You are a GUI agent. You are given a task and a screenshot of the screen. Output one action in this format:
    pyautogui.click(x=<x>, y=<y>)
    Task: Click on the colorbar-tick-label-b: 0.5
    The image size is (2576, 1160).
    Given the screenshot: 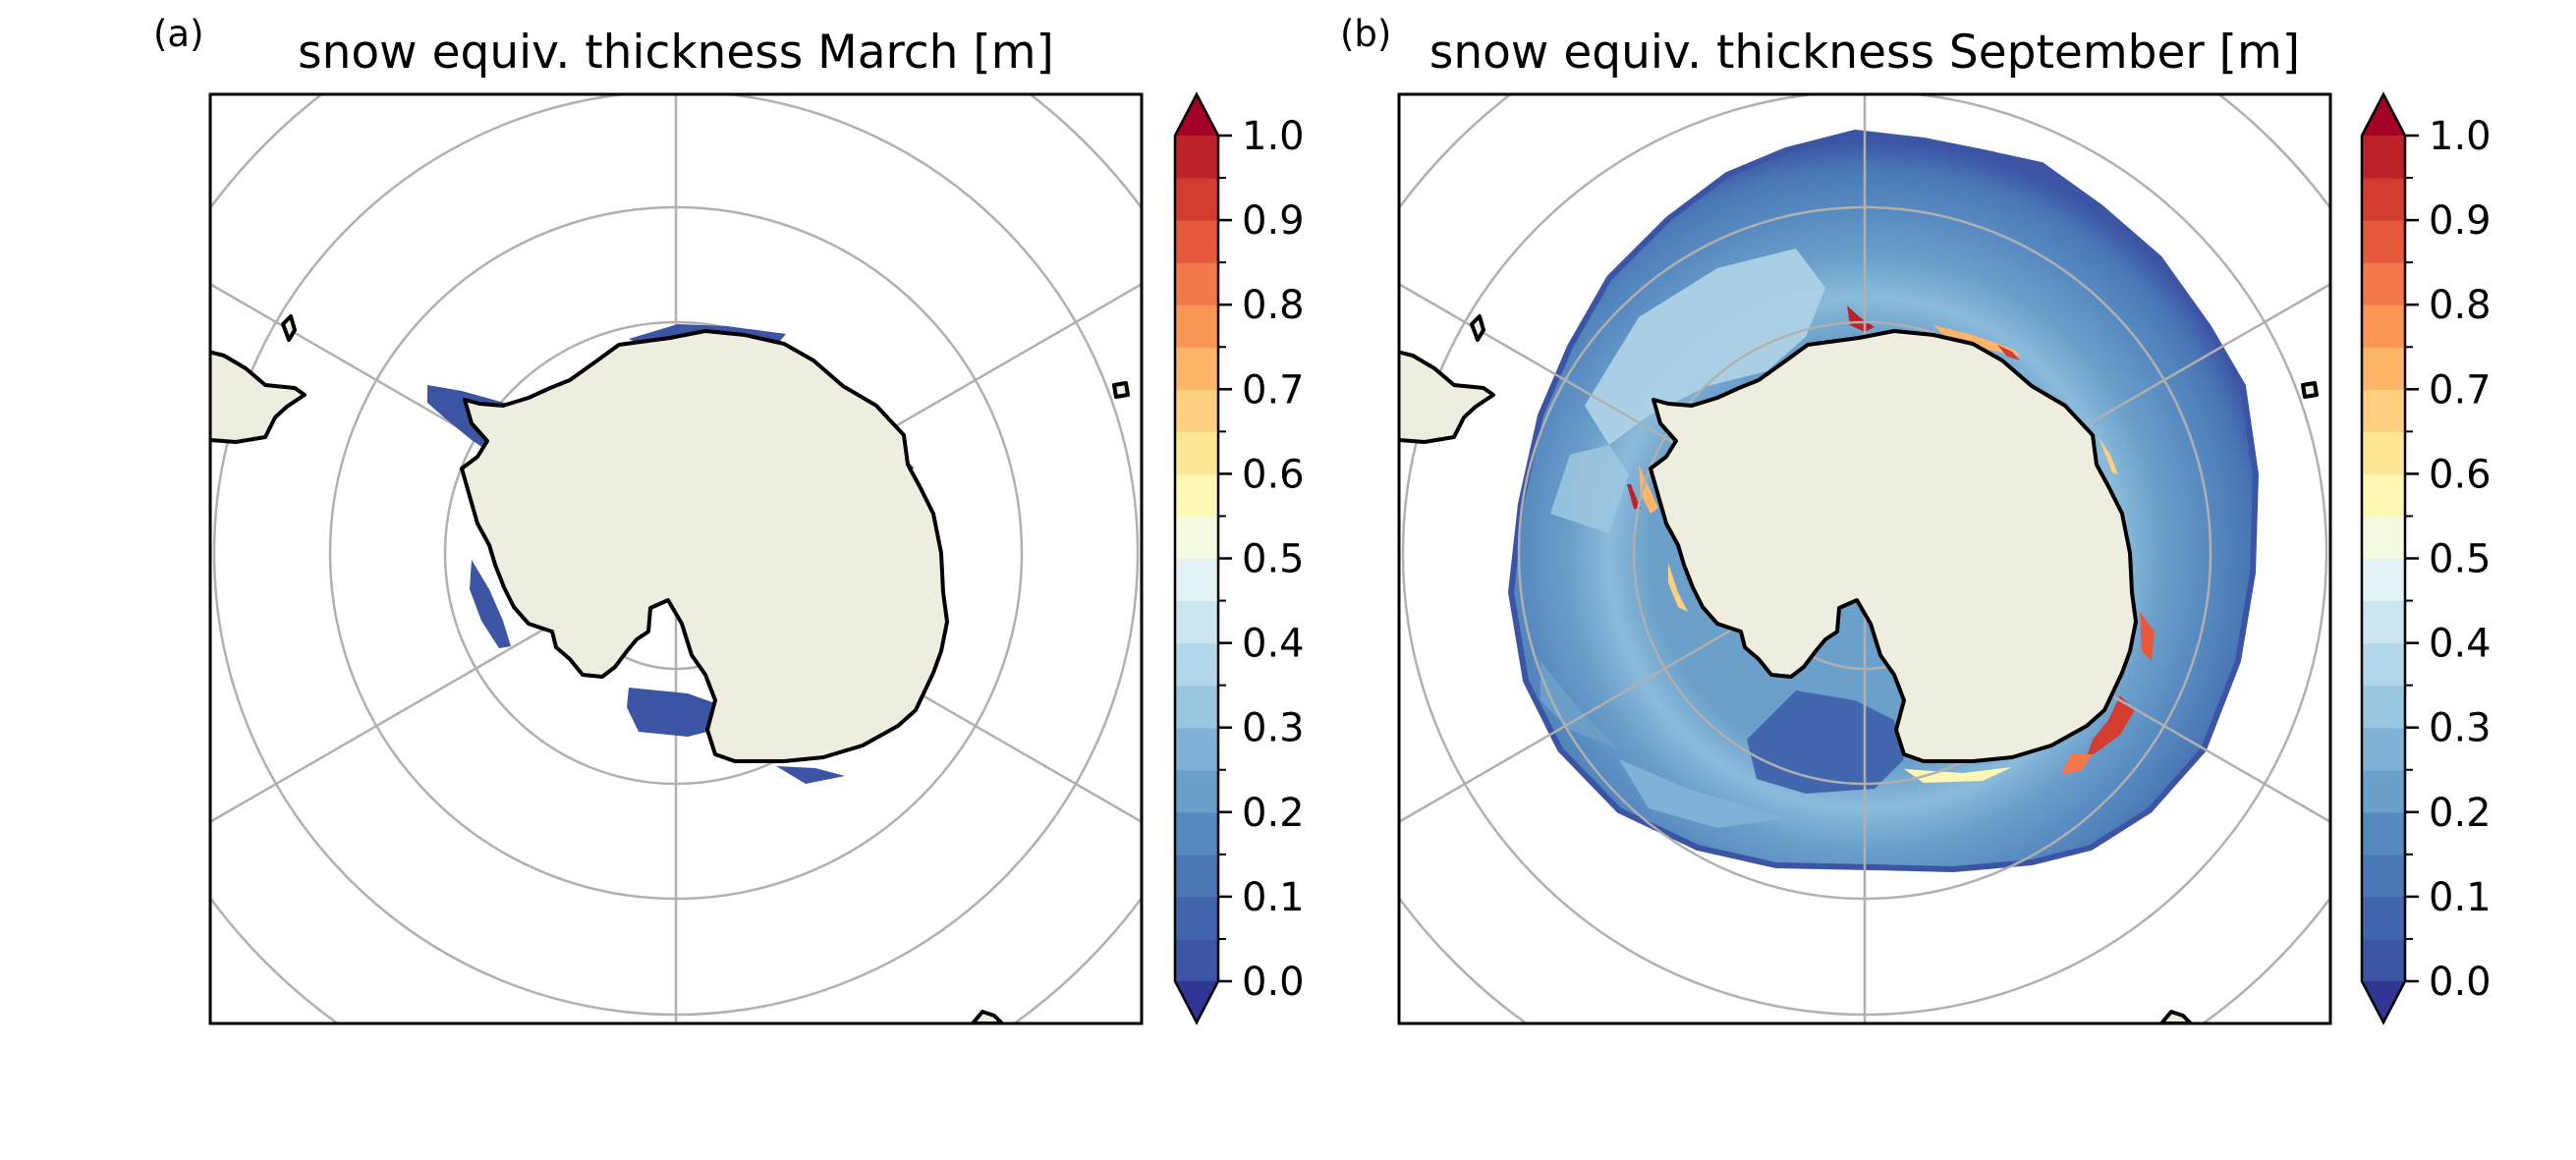 What is the action you would take?
    pyautogui.click(x=2460, y=559)
    